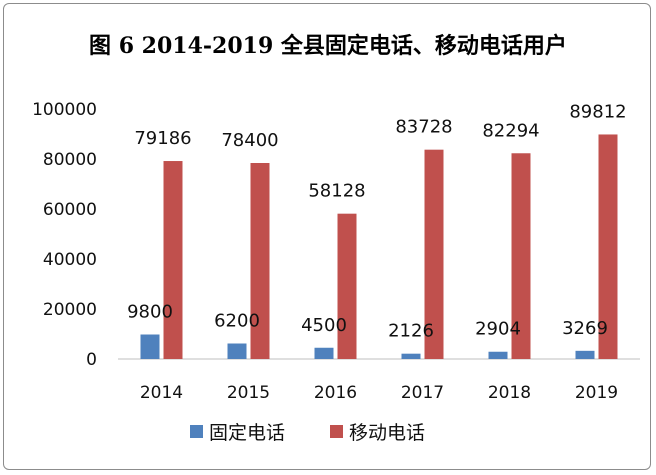  What do you see at coordinates (585, 328) in the screenshot?
I see `data-label-fixed-line: 3269` at bounding box center [585, 328].